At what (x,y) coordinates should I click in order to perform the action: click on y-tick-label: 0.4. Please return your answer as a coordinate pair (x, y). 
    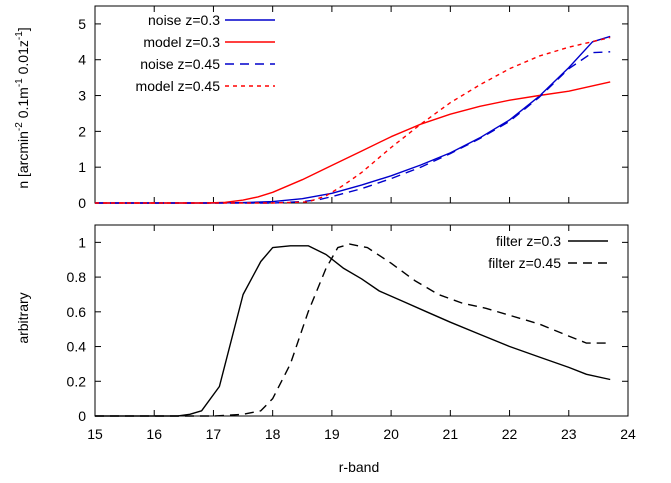
    Looking at the image, I should click on (77, 347).